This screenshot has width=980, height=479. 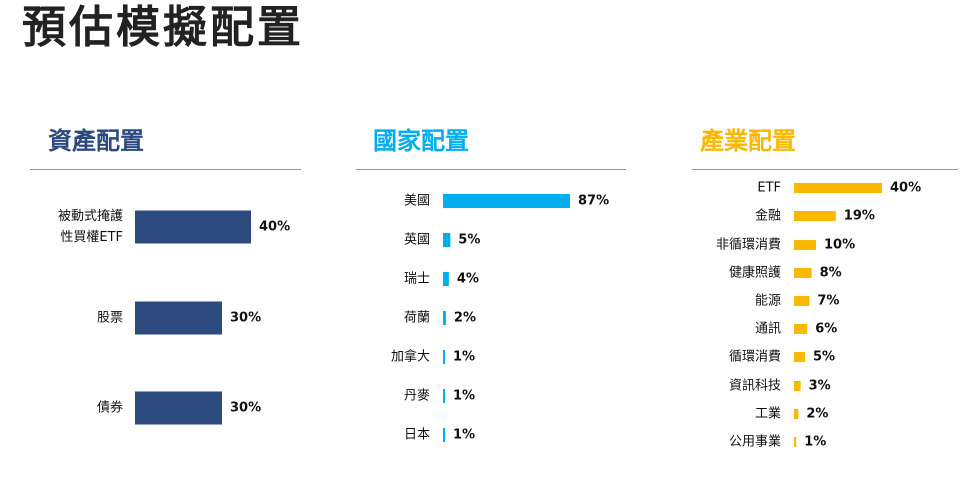 What do you see at coordinates (755, 273) in the screenshot?
I see `industry-category-label: 健康照護` at bounding box center [755, 273].